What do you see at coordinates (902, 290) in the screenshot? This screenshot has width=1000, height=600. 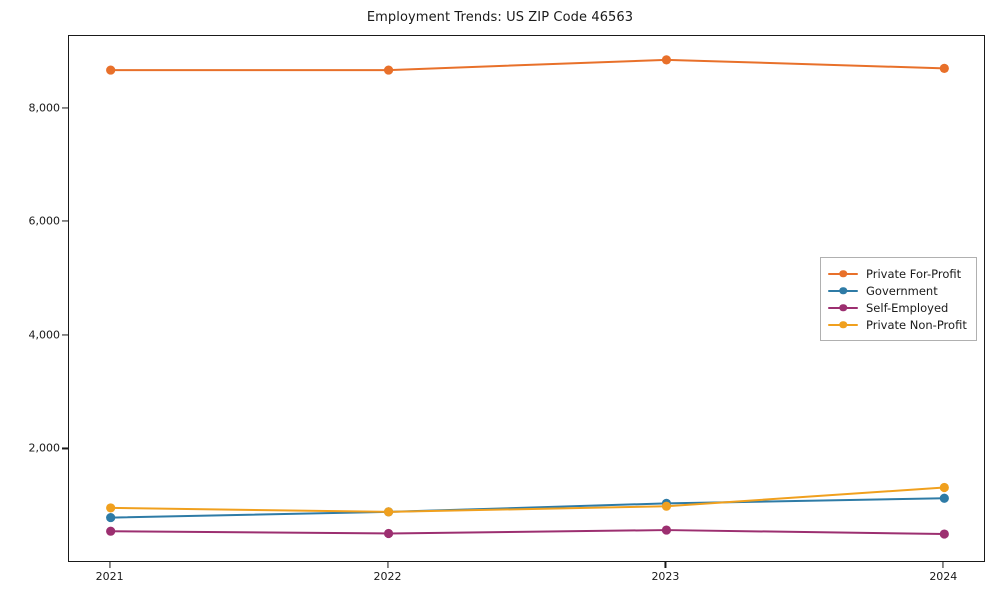 I see `legend-item-label: Government` at bounding box center [902, 290].